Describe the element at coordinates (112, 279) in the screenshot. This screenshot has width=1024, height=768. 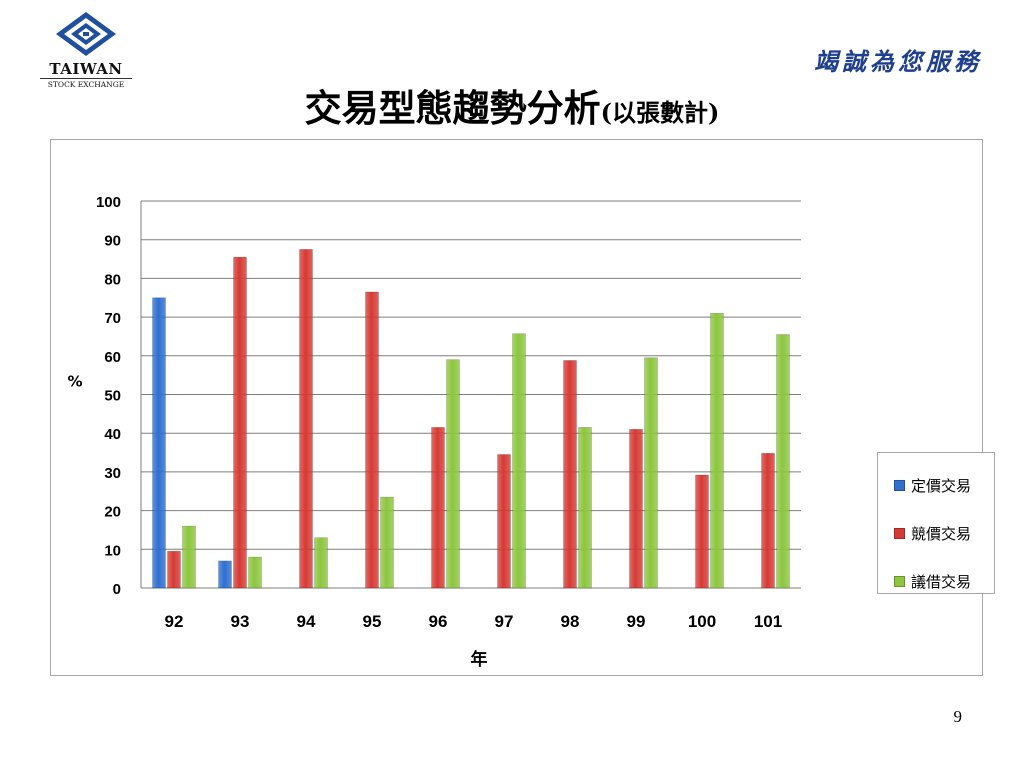
I see `y-tick-label: 80` at that location.